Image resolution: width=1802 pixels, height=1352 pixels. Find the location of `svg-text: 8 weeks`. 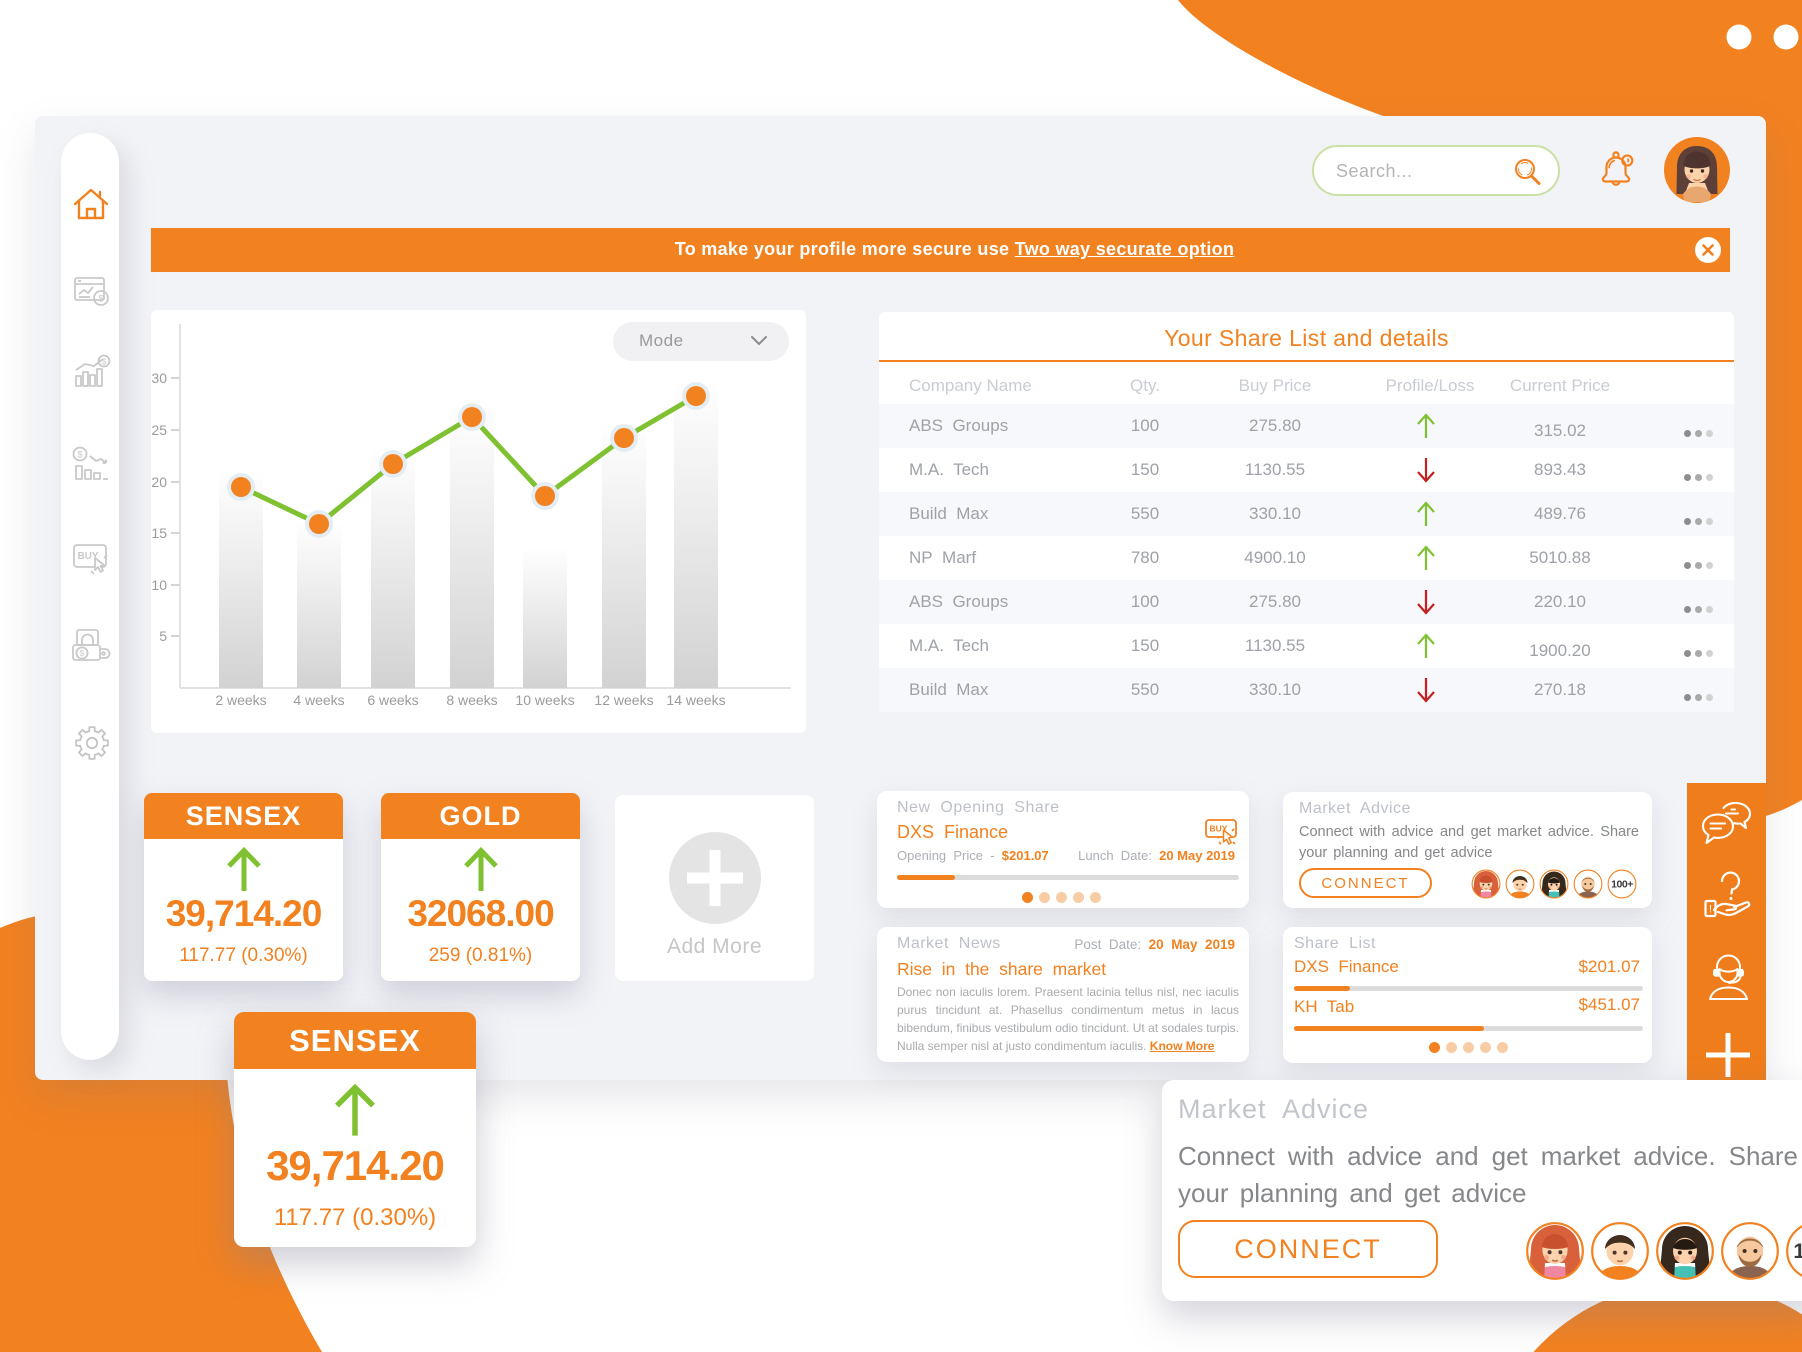

svg-text: 8 weeks is located at coordinates (471, 700).